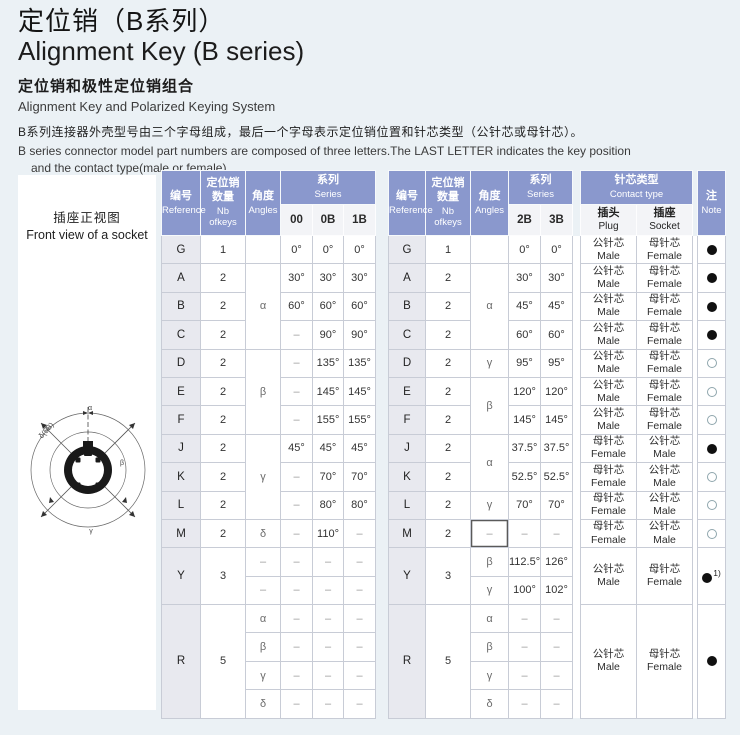  I want to click on series-value-cell: 112.5°, so click(524, 562).